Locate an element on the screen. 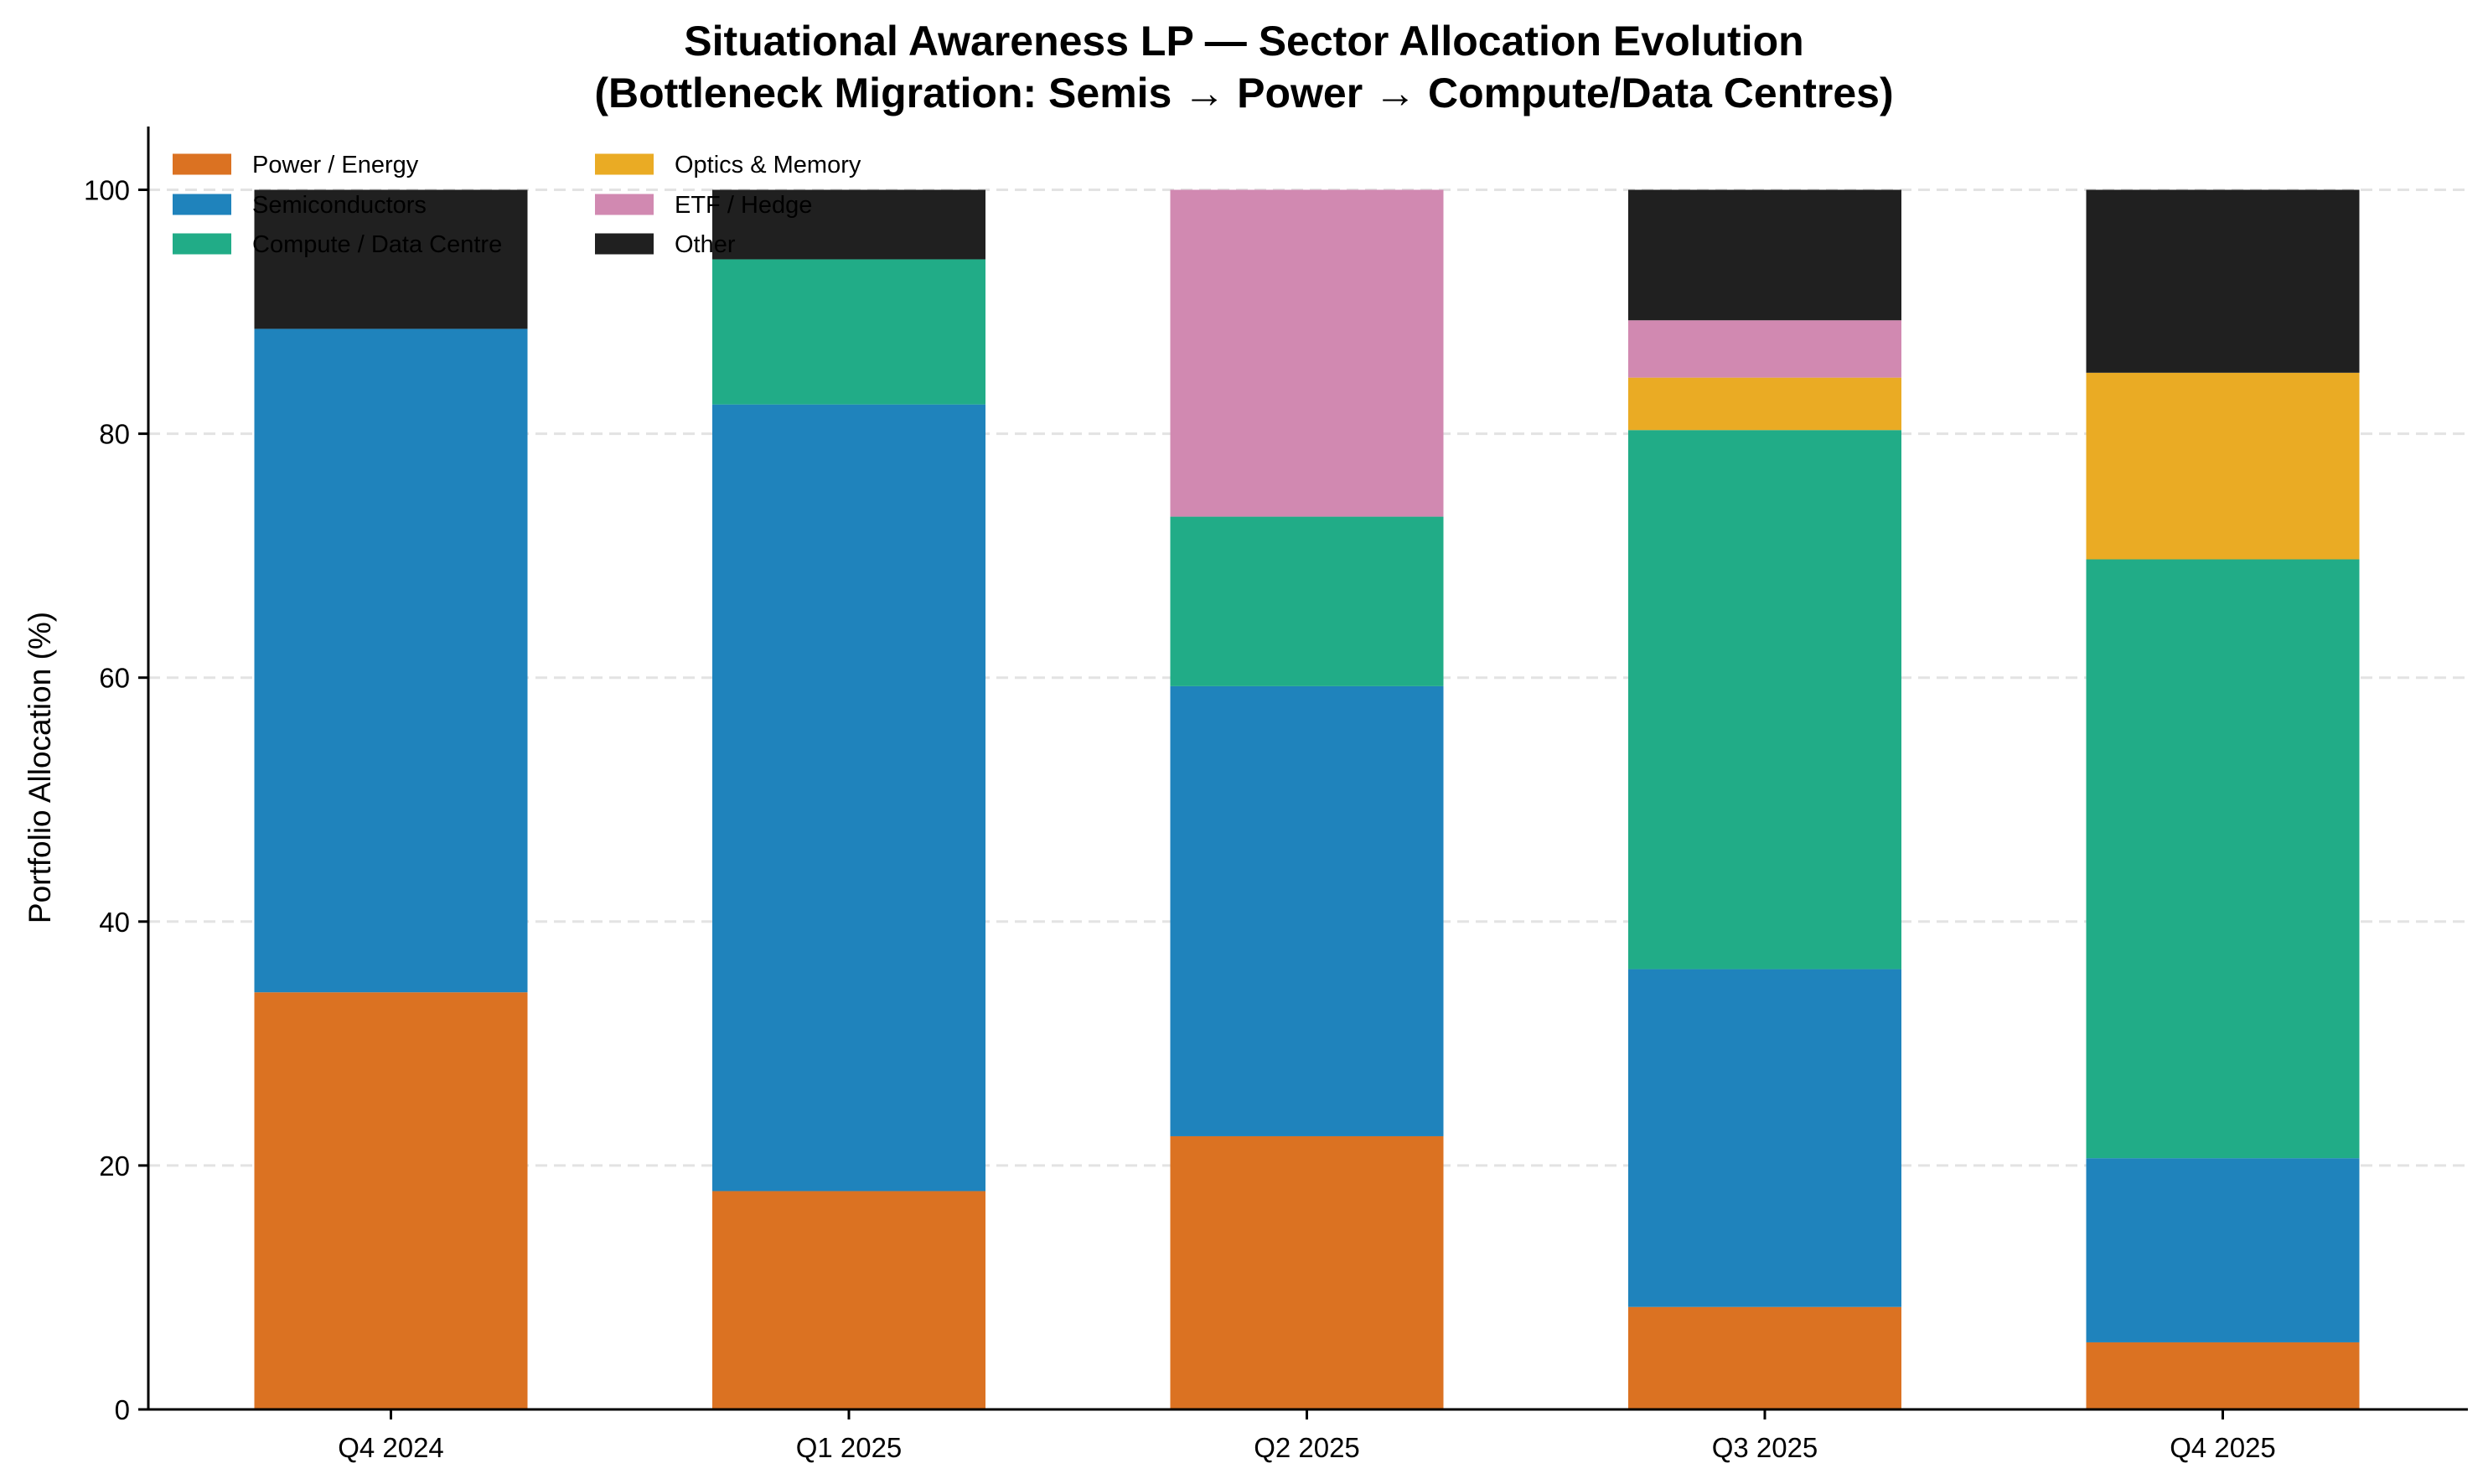  y-tick-label: 60 is located at coordinates (114, 679).